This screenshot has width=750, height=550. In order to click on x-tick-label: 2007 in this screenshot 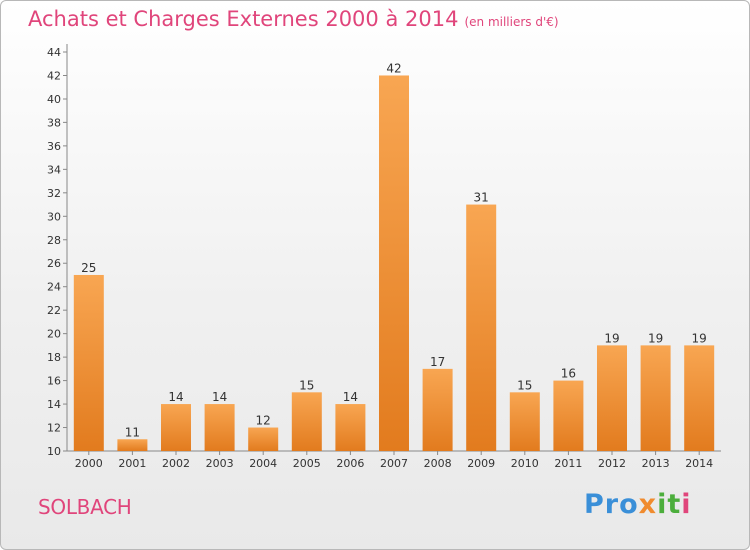, I will do `click(394, 463)`.